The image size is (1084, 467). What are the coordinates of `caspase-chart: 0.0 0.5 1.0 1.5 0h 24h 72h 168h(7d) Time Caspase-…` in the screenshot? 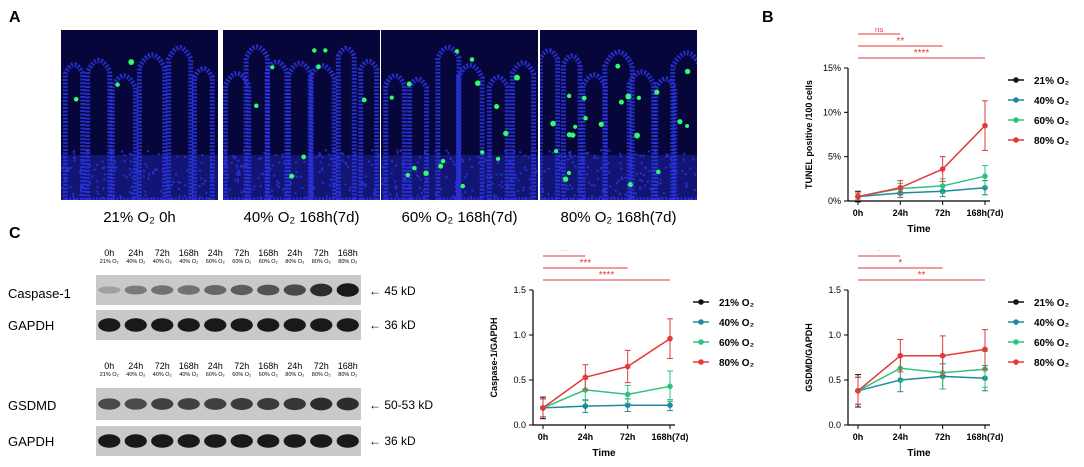 It's located at (621, 354).